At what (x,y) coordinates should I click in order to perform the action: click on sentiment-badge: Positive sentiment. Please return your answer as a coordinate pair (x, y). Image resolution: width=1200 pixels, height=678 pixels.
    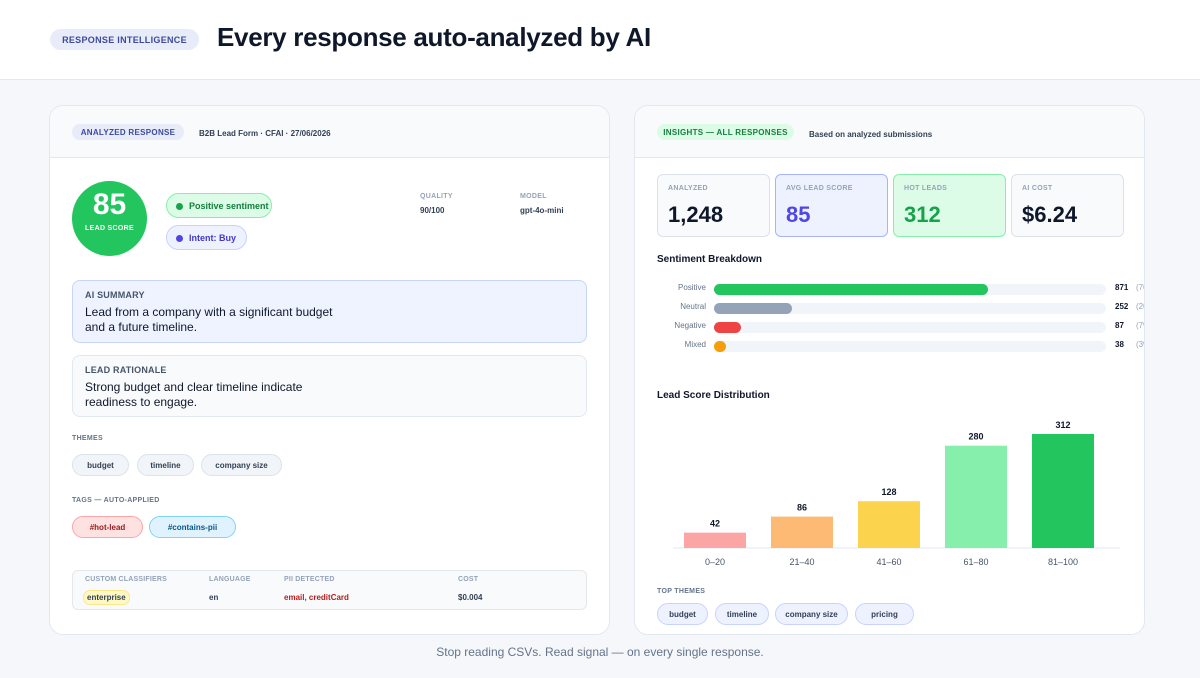
    Looking at the image, I should click on (219, 205).